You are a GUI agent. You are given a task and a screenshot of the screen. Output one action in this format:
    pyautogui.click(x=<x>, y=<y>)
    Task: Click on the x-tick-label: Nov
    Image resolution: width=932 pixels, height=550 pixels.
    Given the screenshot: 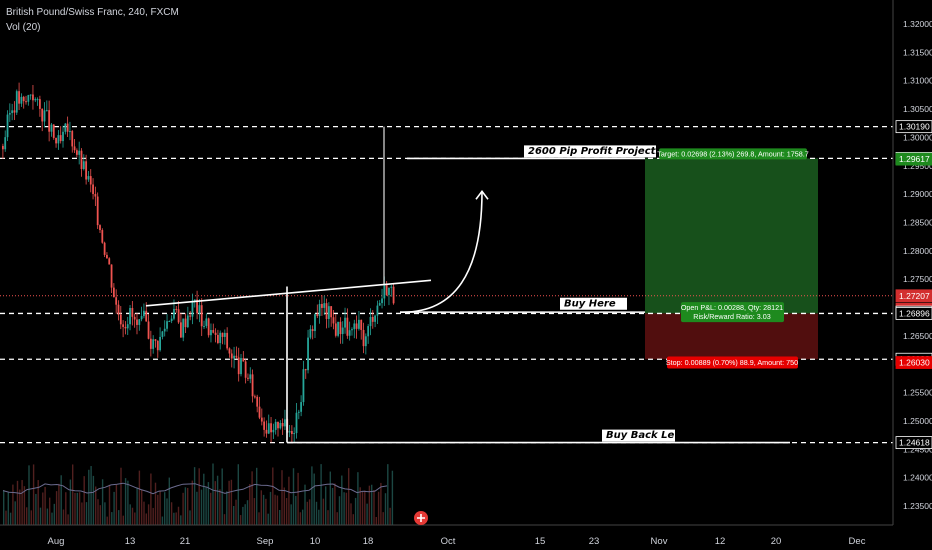 What is the action you would take?
    pyautogui.click(x=659, y=541)
    